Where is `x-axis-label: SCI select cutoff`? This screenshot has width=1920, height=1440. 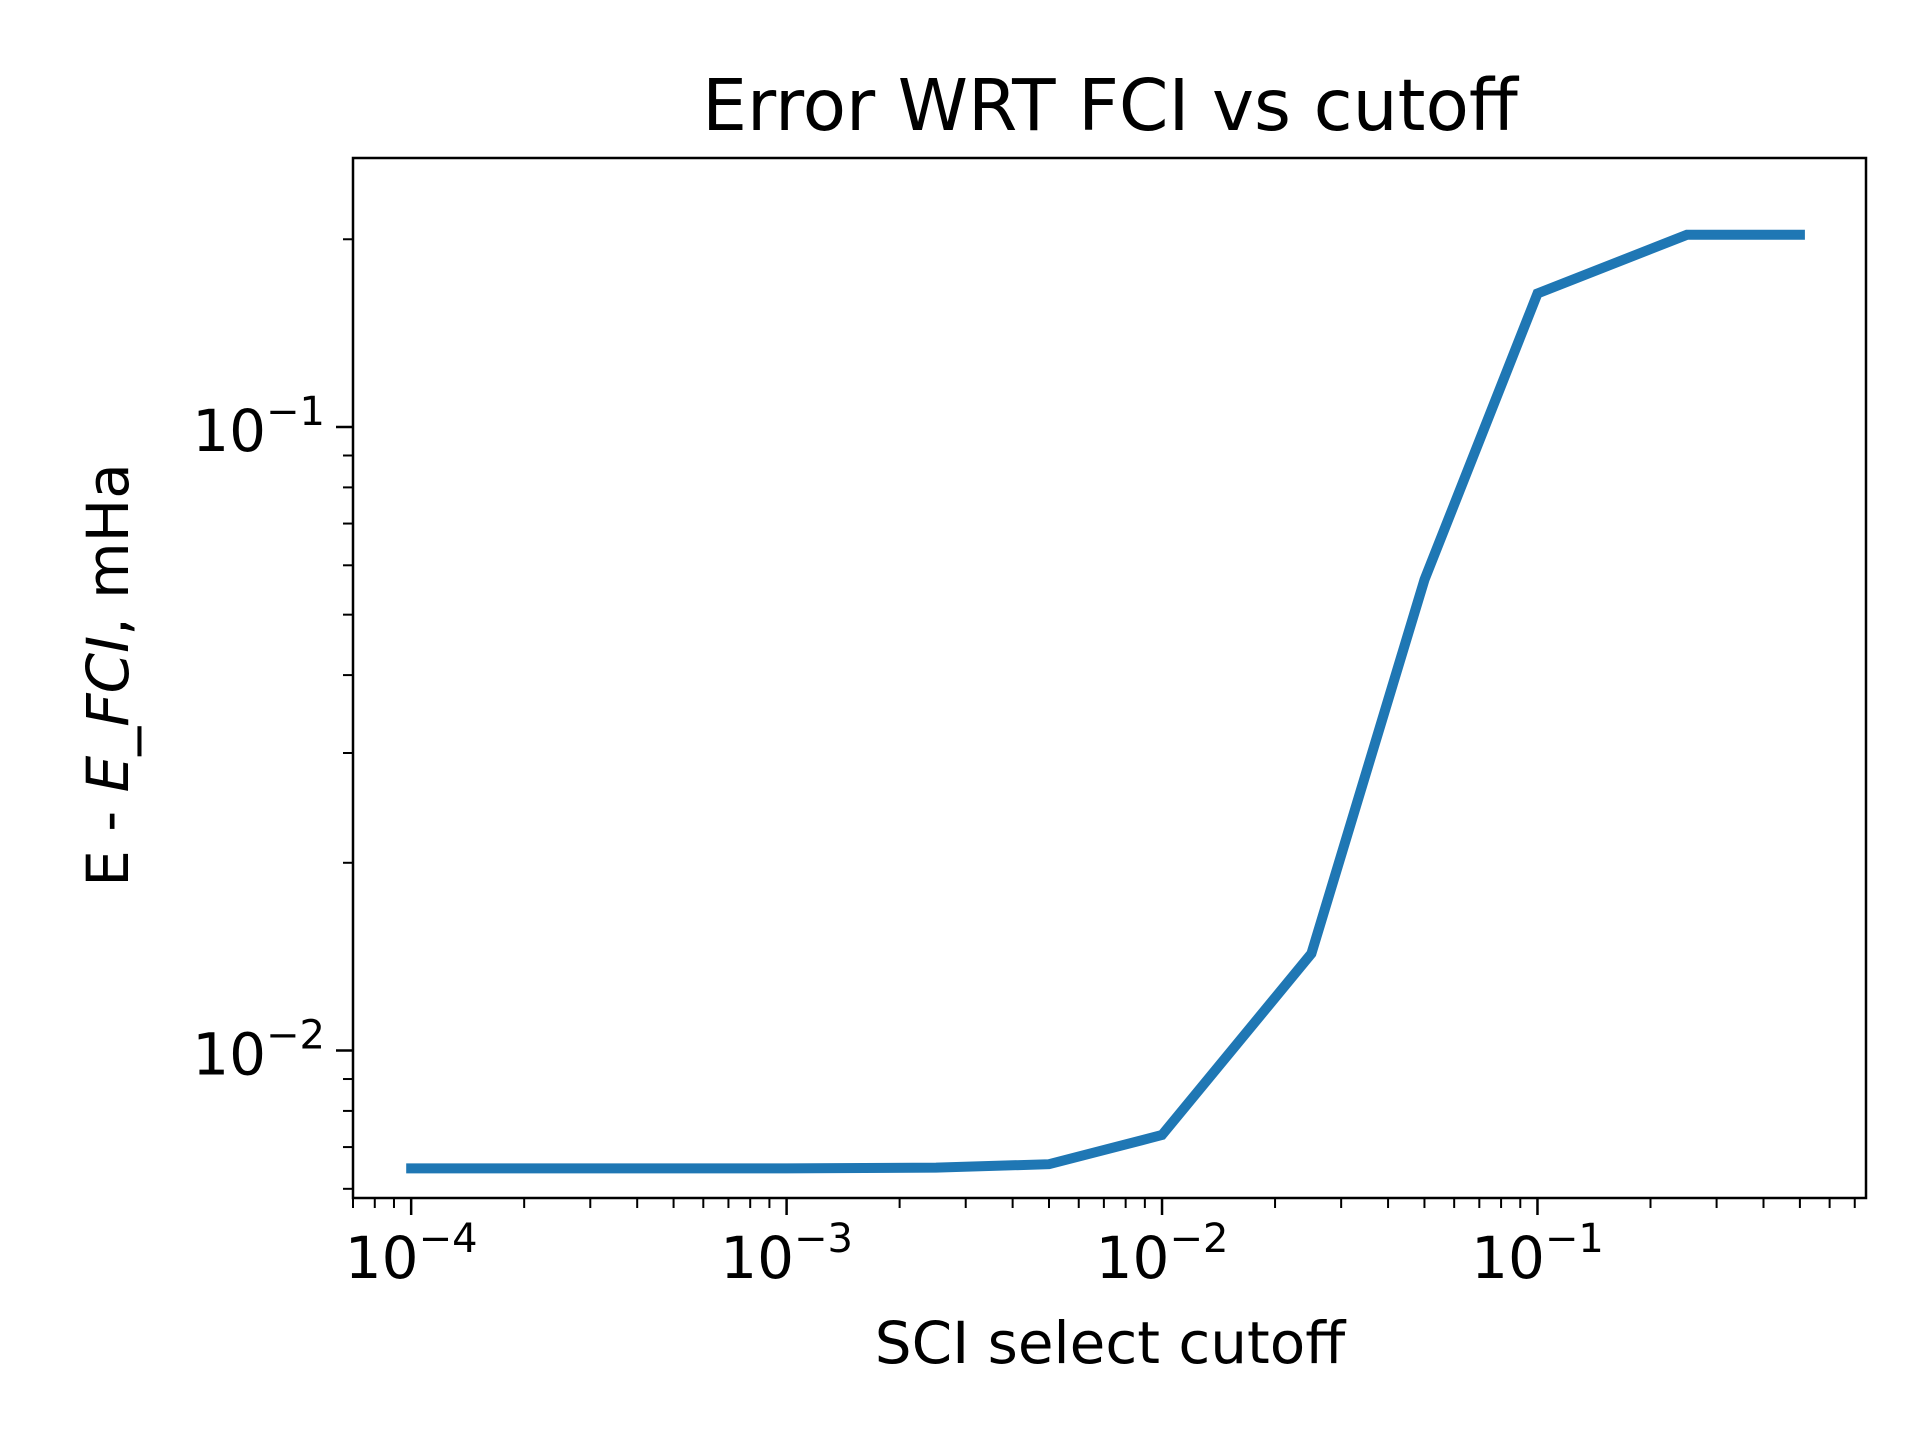 x-axis-label: SCI select cutoff is located at coordinates (1111, 1343).